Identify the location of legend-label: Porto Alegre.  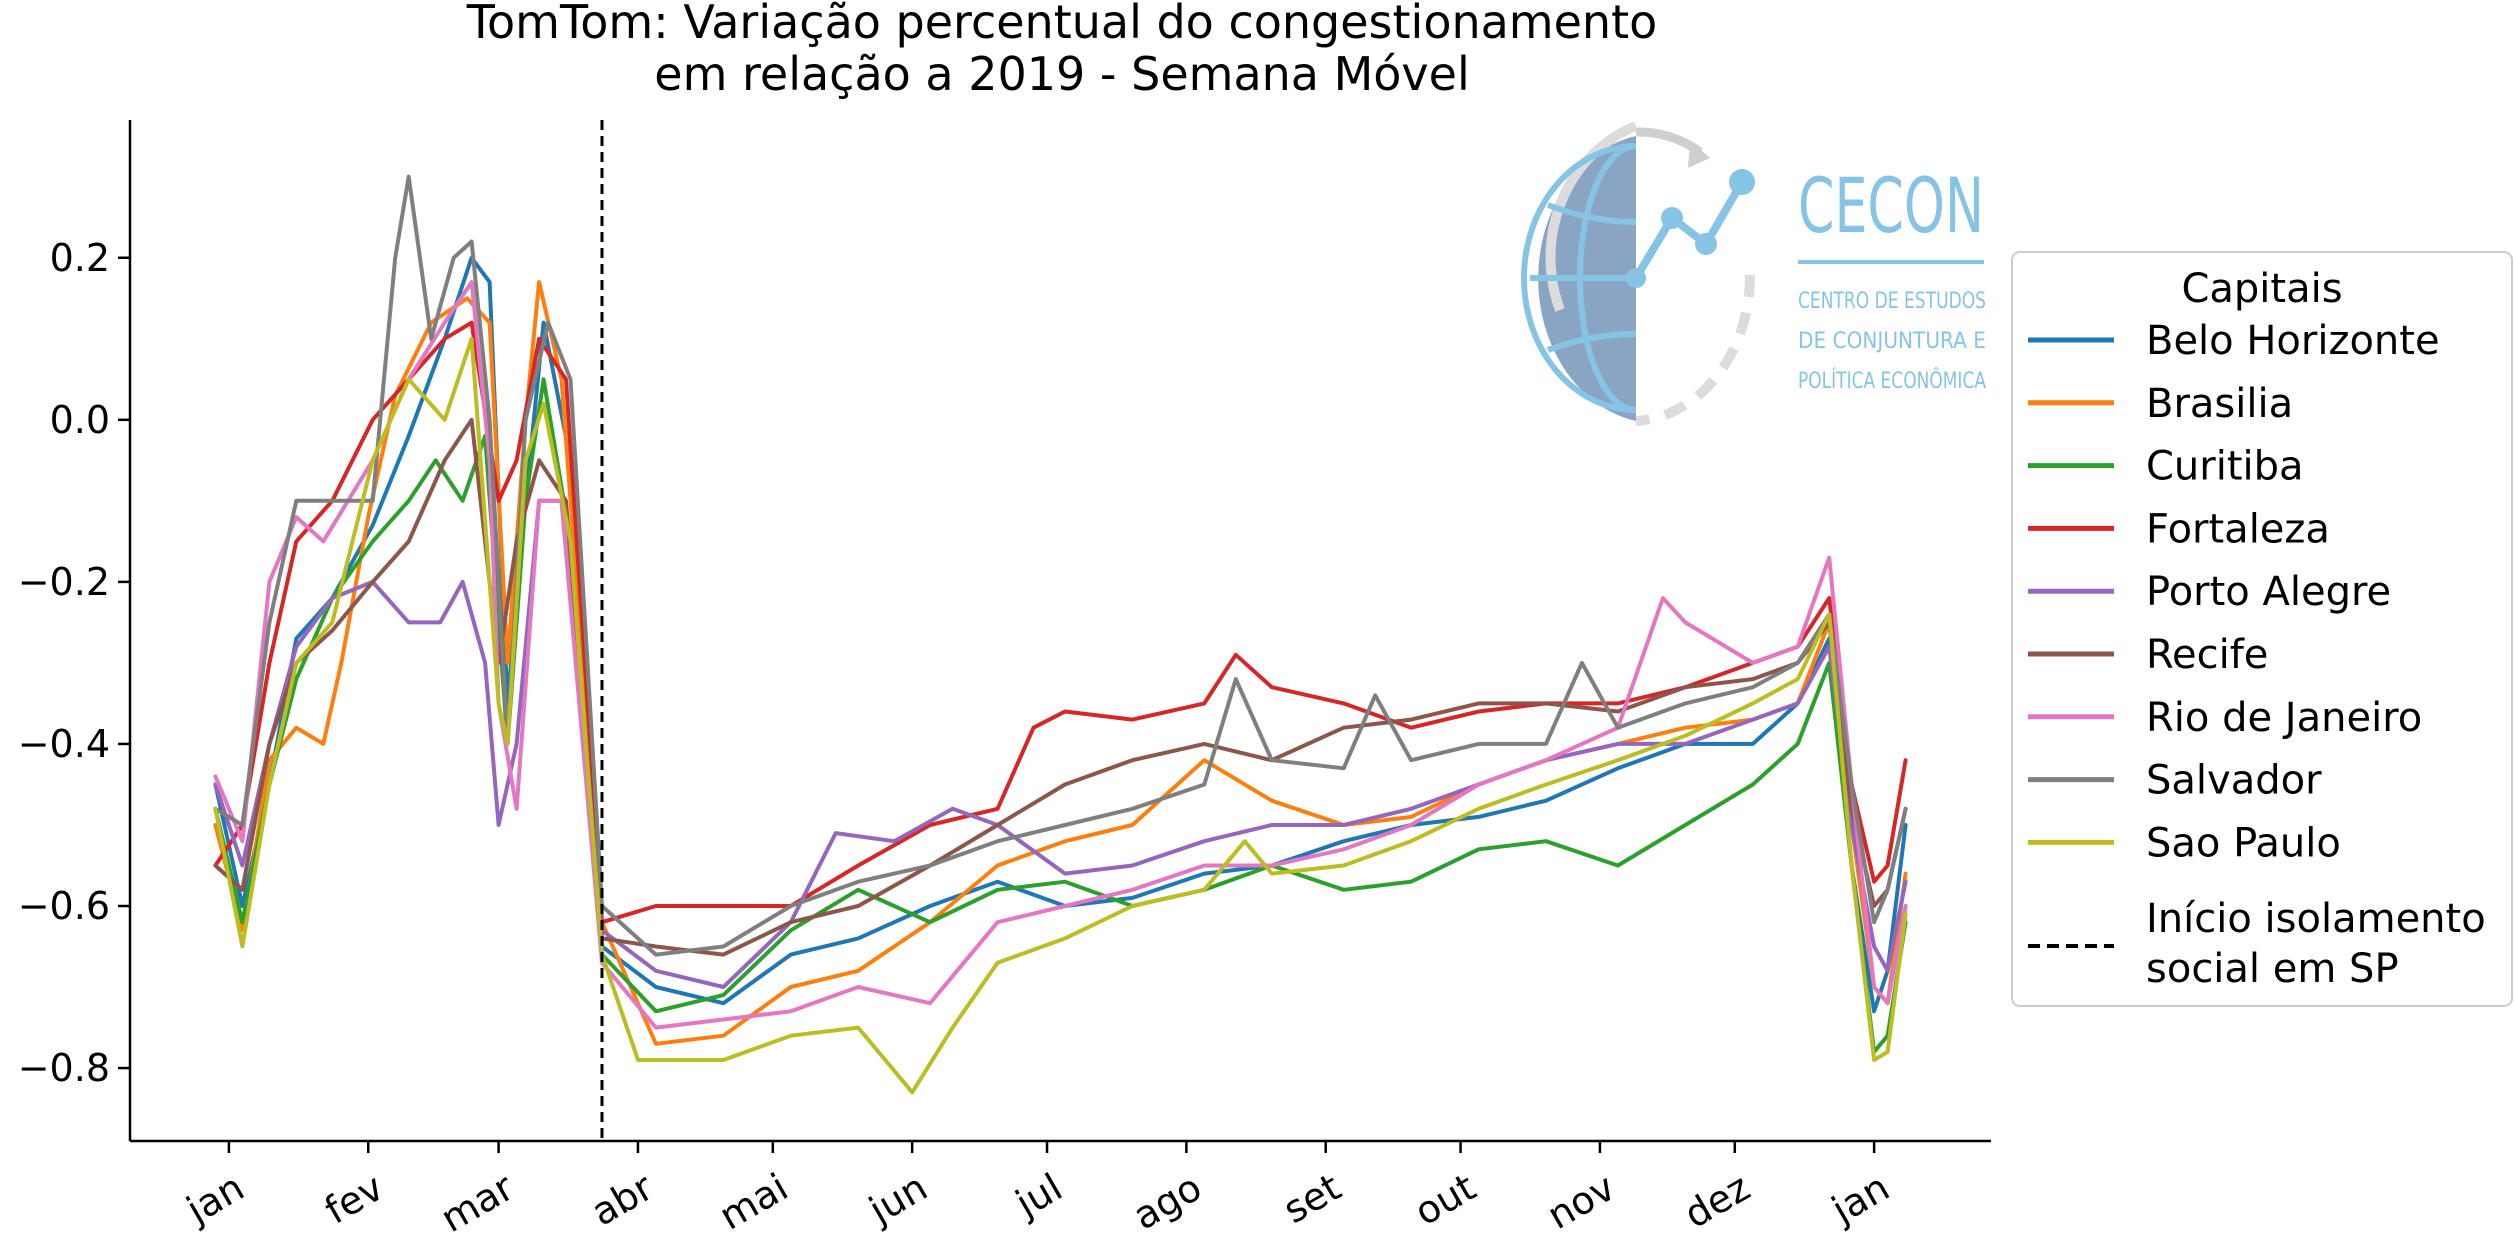
(2268, 592).